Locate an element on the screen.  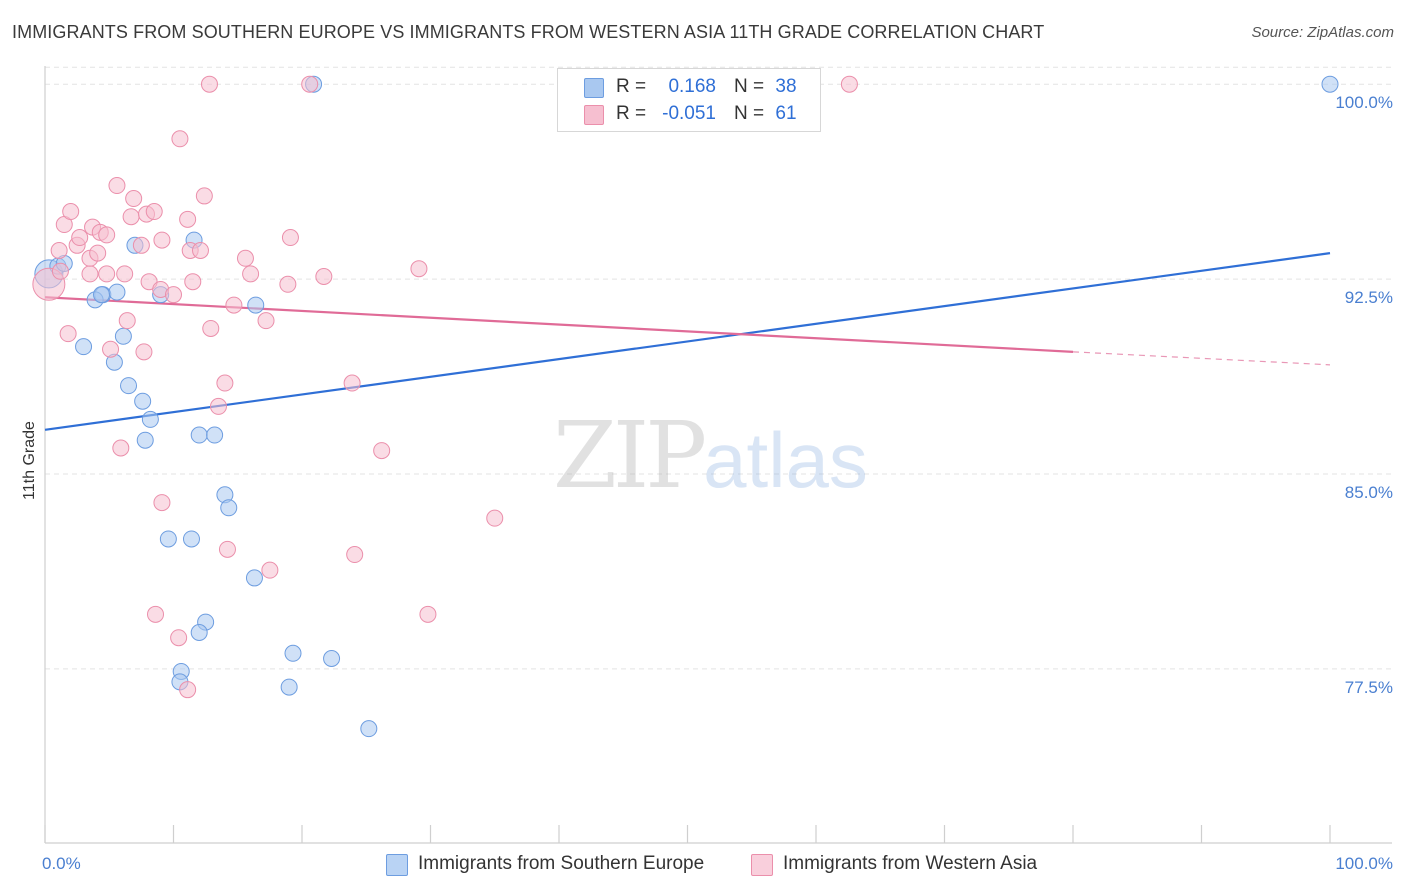
y-tick-label: 85.0% is located at coordinates (1369, 492).